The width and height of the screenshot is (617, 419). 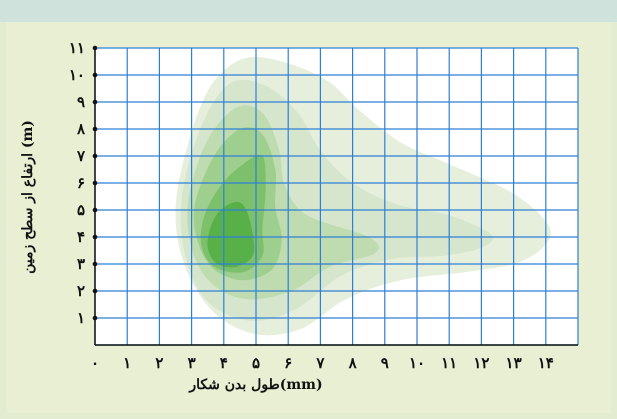 What do you see at coordinates (28, 197) in the screenshot?
I see `y-axis-label: ارتفاع از سطح زمین (m)` at bounding box center [28, 197].